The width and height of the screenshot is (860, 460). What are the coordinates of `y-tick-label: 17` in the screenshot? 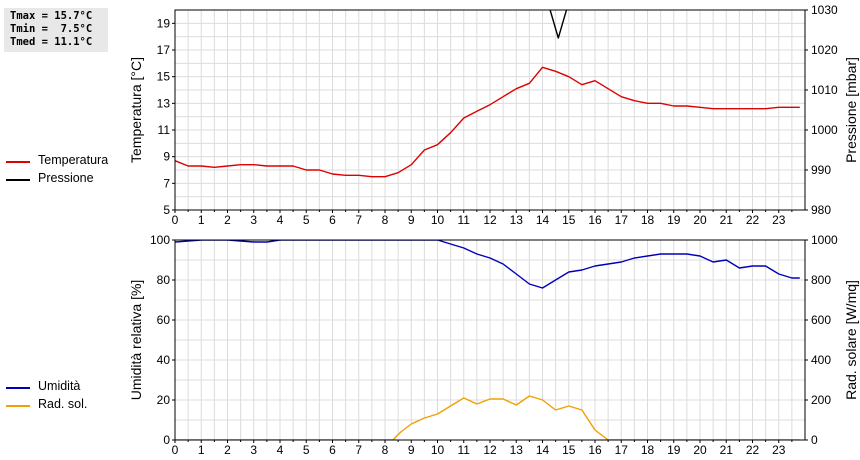 It's located at (164, 50).